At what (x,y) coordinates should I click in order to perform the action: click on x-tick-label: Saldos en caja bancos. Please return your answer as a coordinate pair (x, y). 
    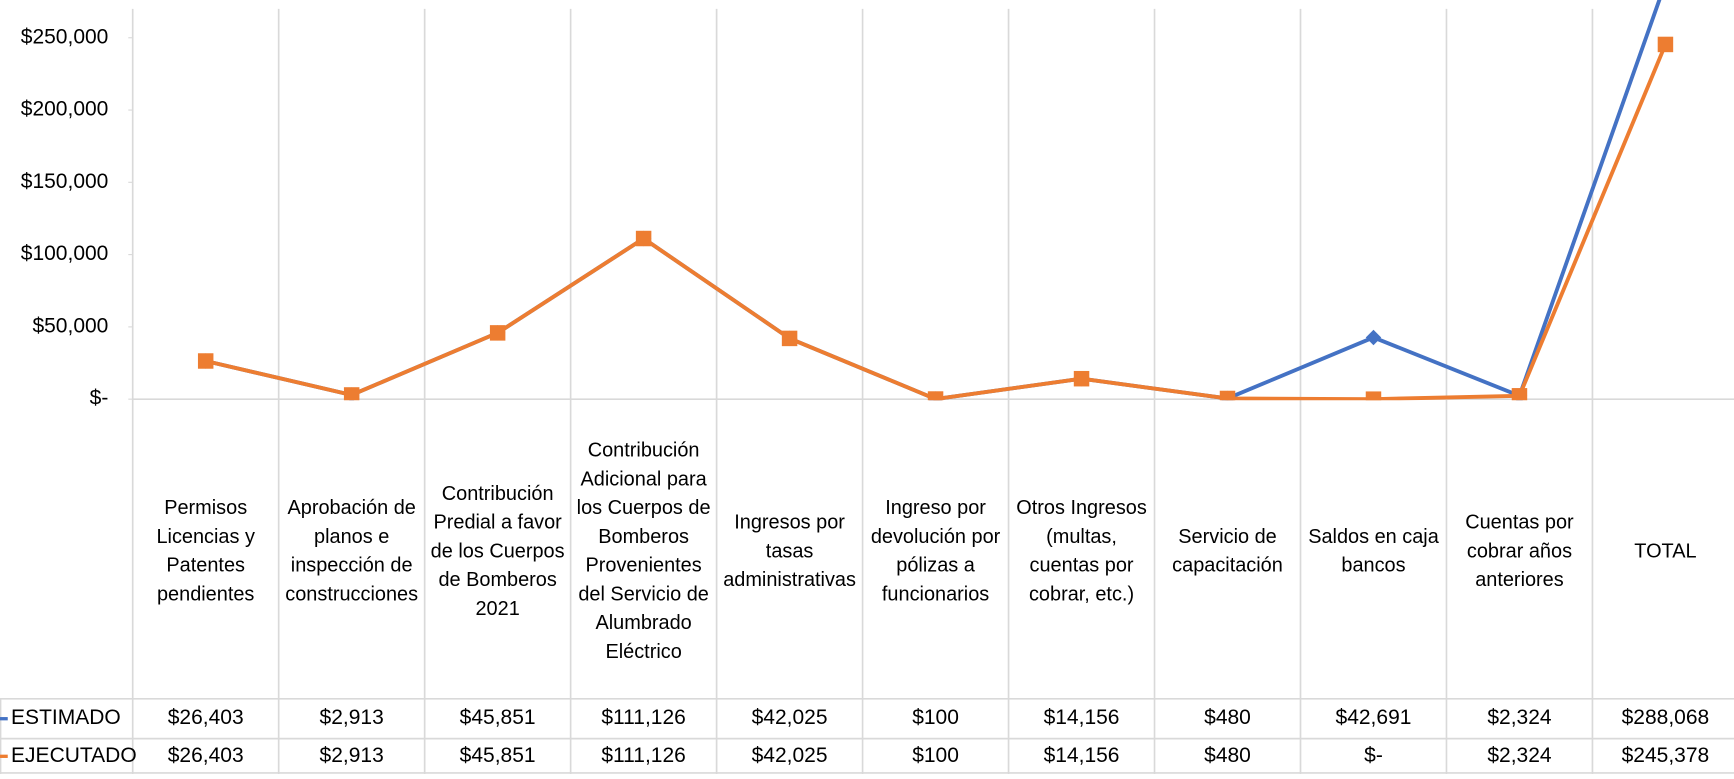
    Looking at the image, I should click on (1373, 551).